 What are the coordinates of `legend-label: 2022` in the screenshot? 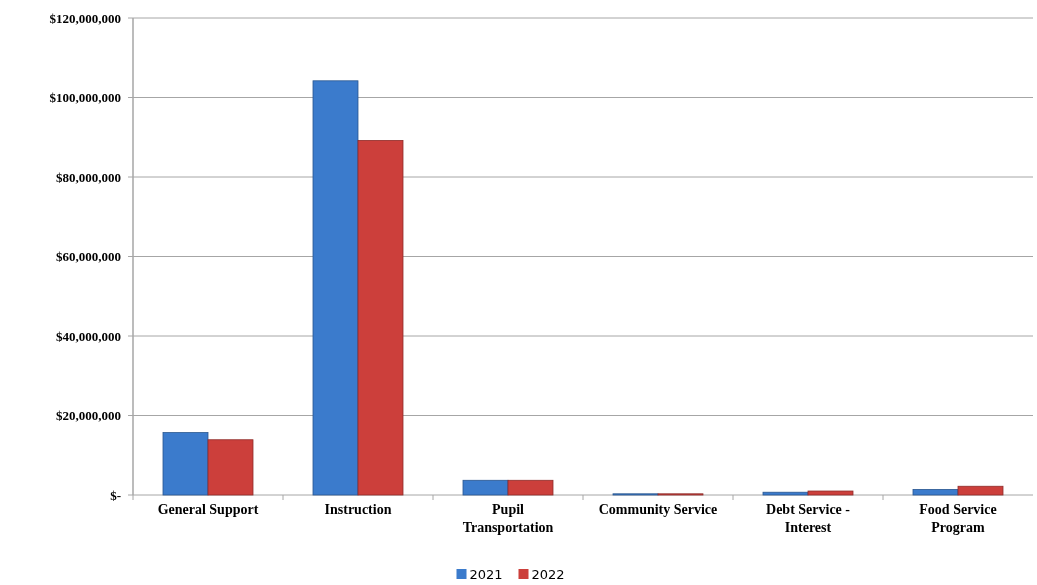 It's located at (548, 574).